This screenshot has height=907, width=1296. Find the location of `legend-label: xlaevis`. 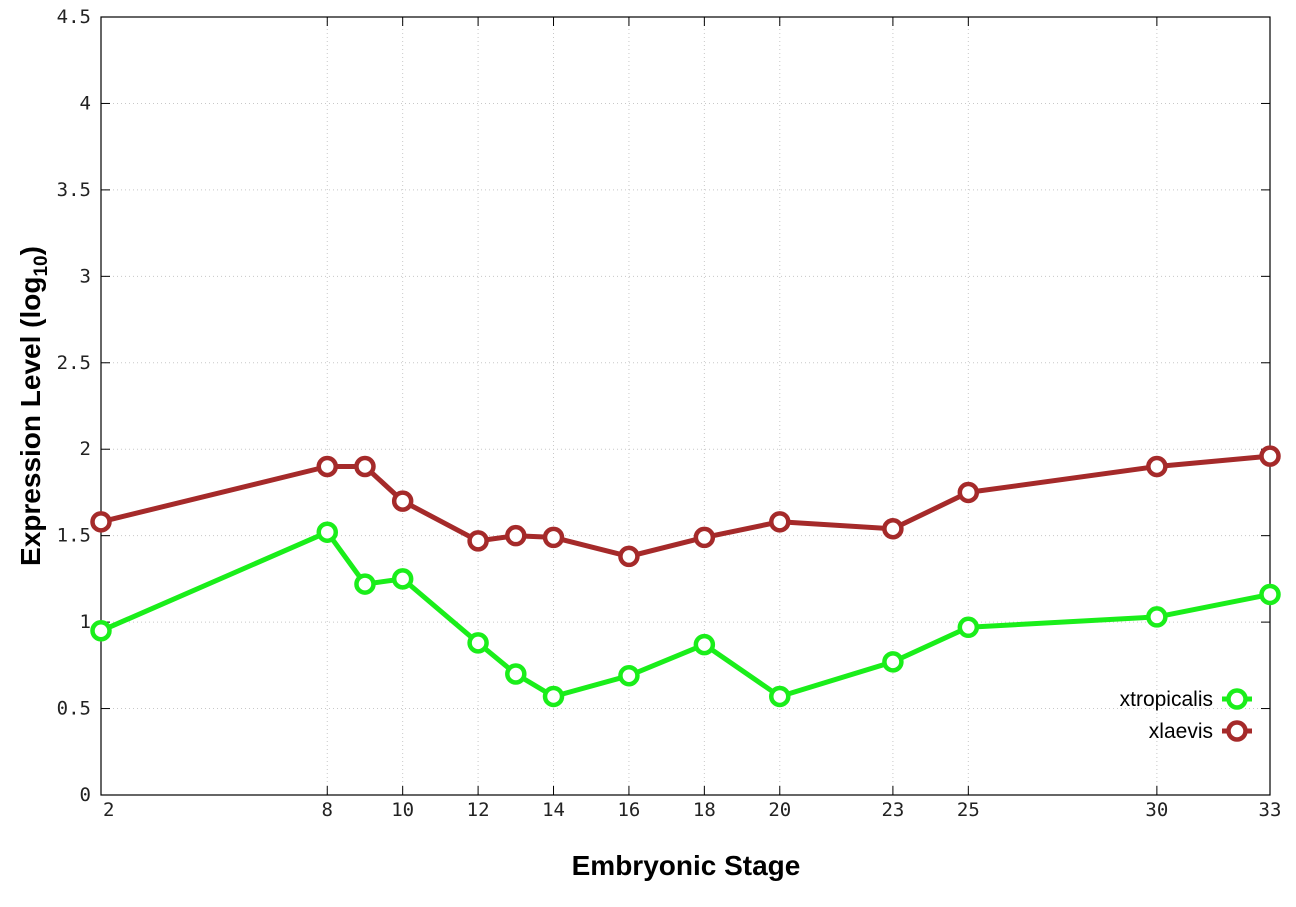

legend-label: xlaevis is located at coordinates (1181, 731).